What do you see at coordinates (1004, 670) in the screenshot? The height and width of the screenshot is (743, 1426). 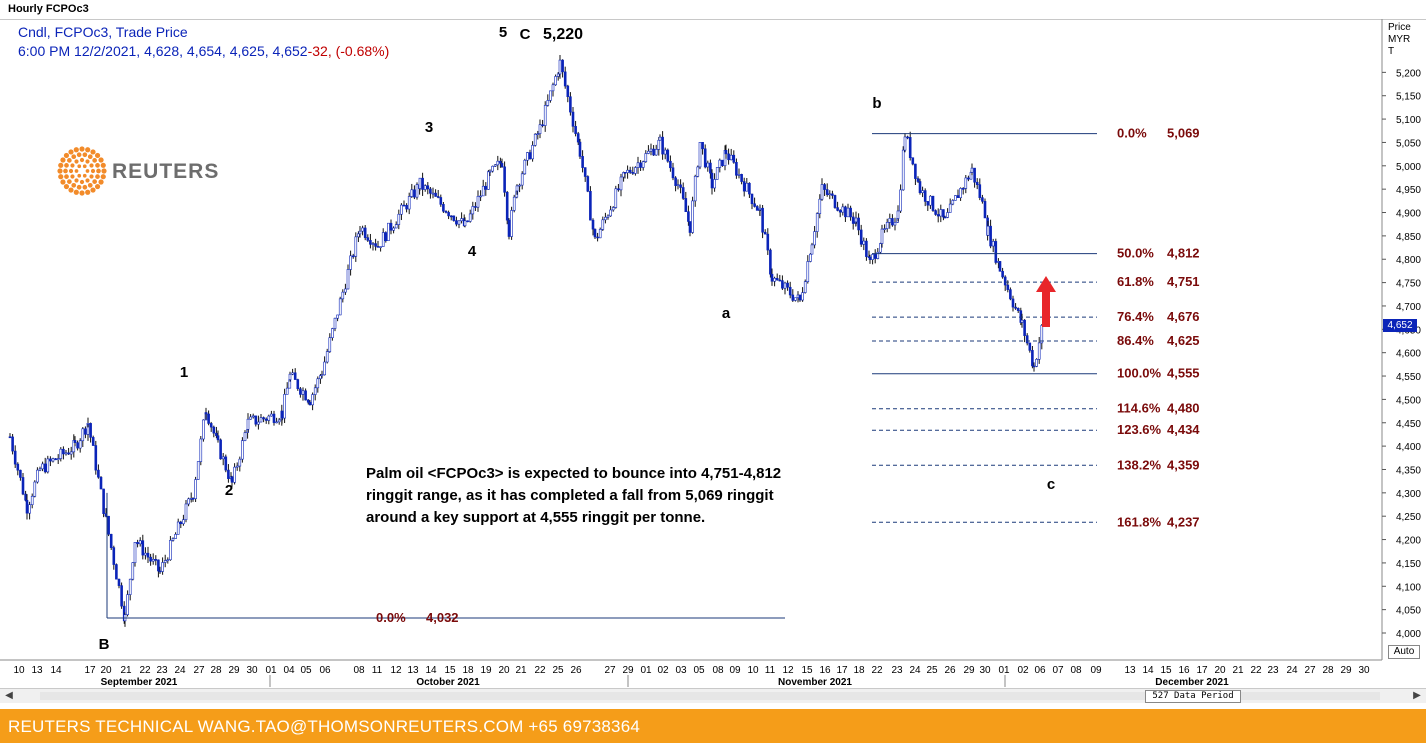 I see `x-tick-label: 01` at bounding box center [1004, 670].